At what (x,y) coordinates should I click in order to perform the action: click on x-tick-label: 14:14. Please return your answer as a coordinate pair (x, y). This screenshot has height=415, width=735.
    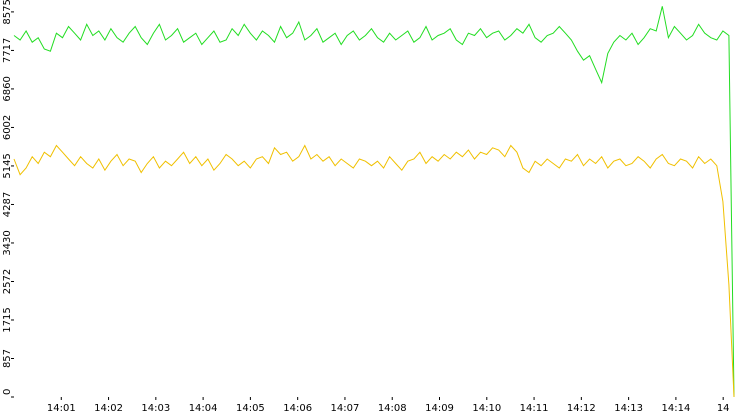
    Looking at the image, I should click on (675, 408).